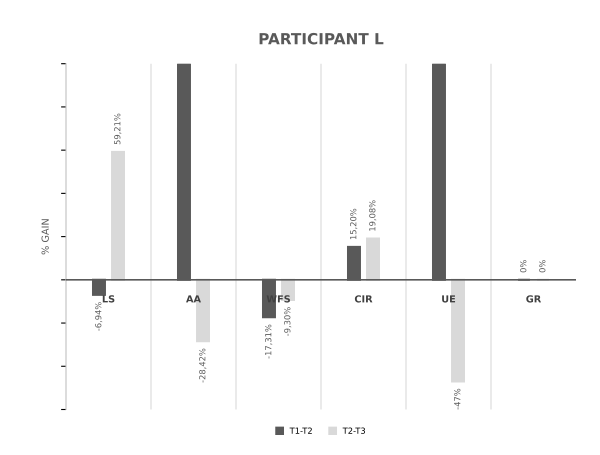 This screenshot has width=600, height=455. What do you see at coordinates (202, 365) in the screenshot?
I see `data-label: -28,42%` at bounding box center [202, 365].